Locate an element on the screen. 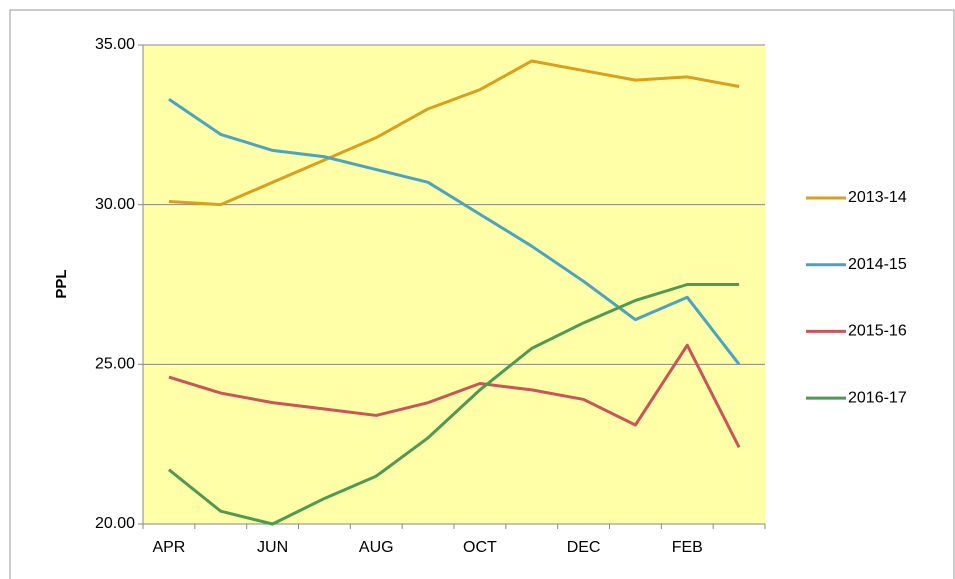  line-series is located at coordinates (454, 396).